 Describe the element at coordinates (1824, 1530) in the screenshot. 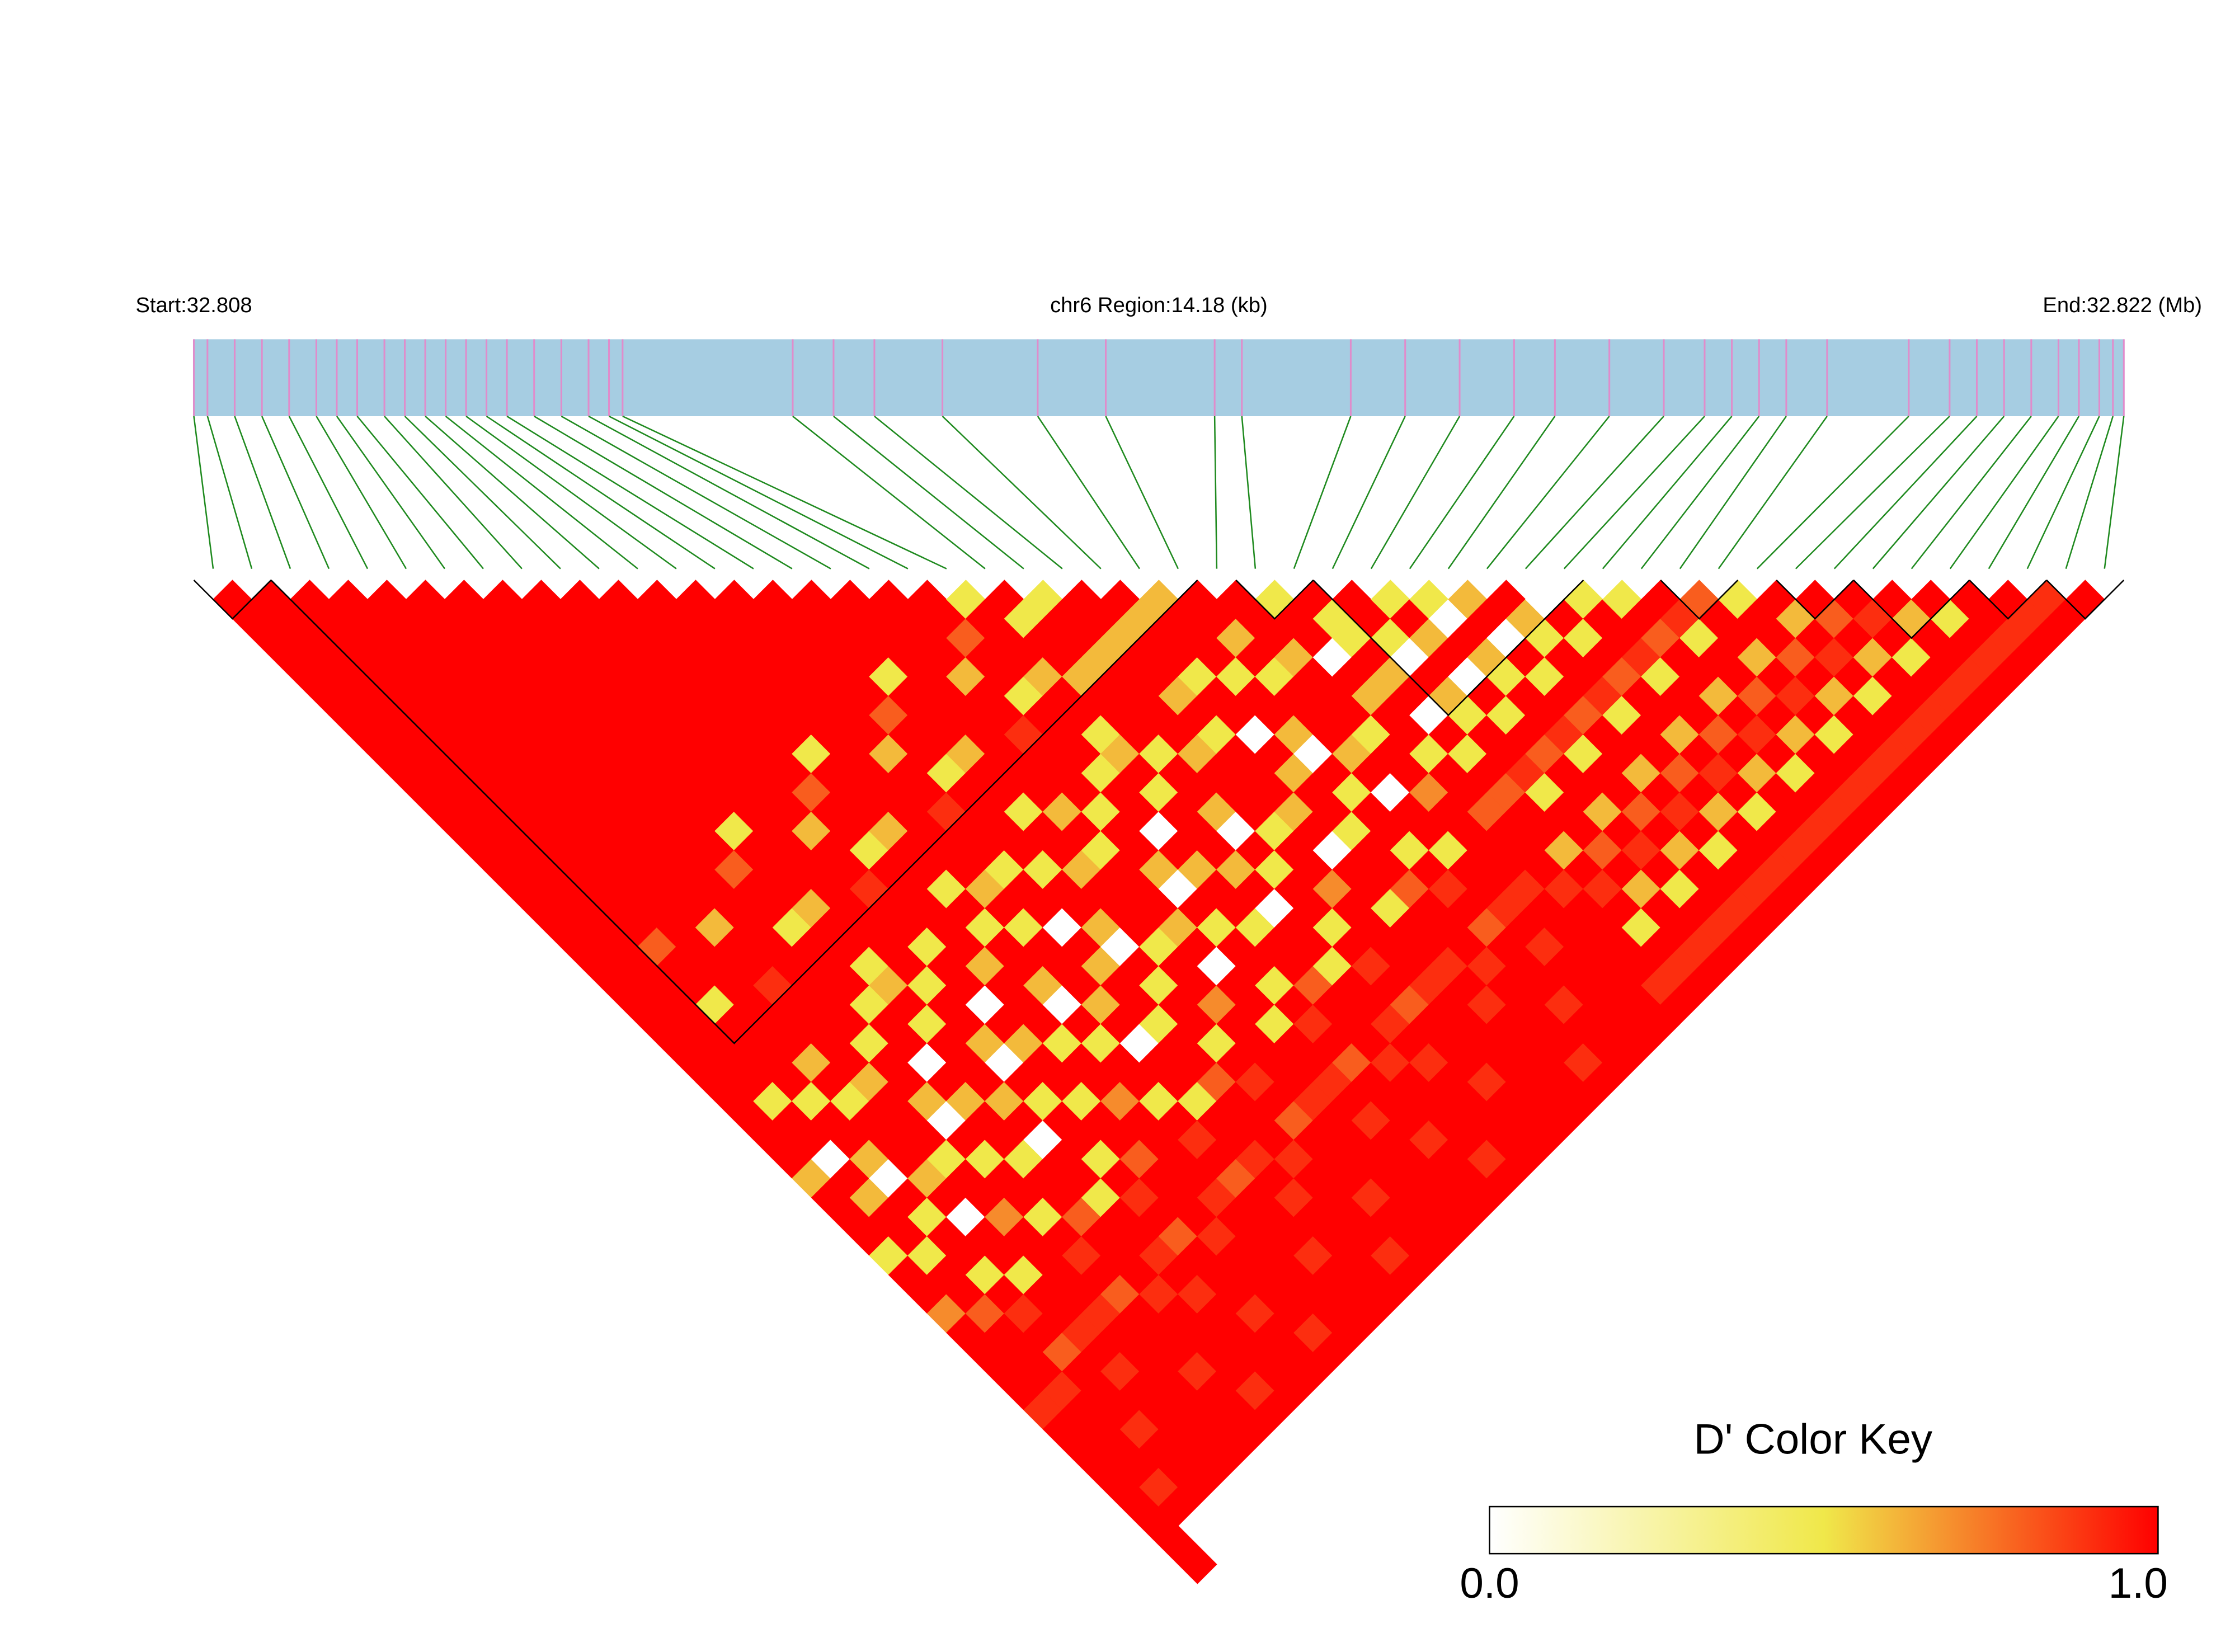

I see `color-key-bar` at that location.